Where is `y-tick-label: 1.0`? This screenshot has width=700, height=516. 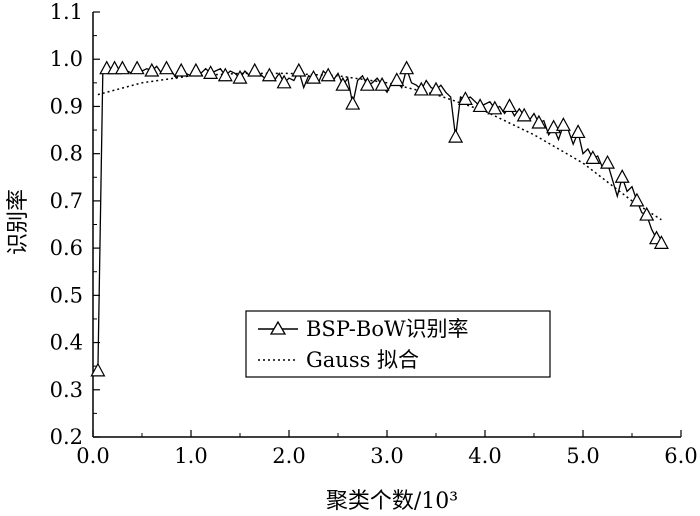
y-tick-label: 1.0 is located at coordinates (66, 59).